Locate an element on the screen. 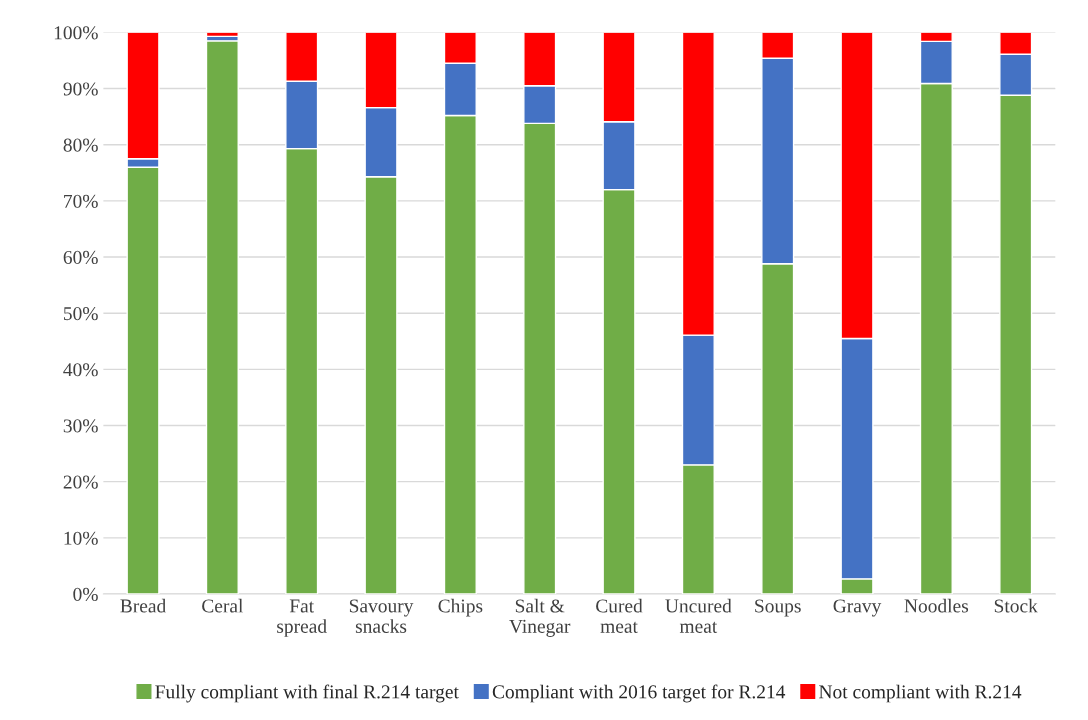 This screenshot has width=1088, height=720. y-tick-label: 90% is located at coordinates (80, 89).